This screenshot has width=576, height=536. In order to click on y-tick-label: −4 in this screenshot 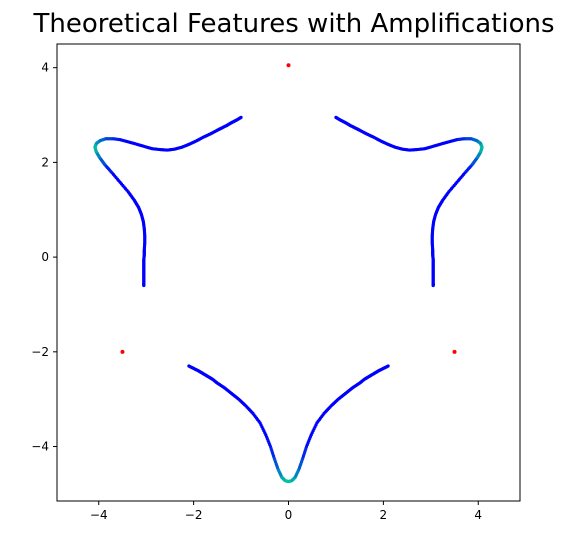, I will do `click(40, 447)`.